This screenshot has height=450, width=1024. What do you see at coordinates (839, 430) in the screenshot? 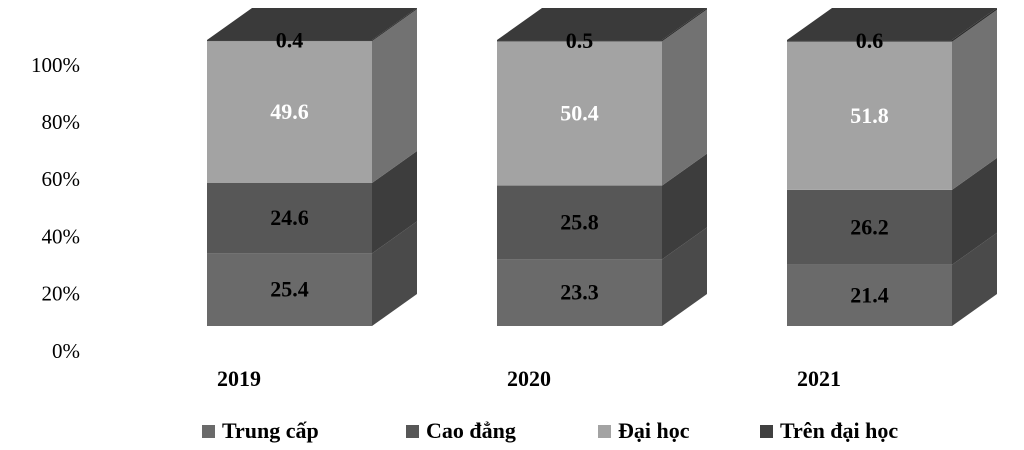
I see `legend-label: Trên đại học` at bounding box center [839, 430].